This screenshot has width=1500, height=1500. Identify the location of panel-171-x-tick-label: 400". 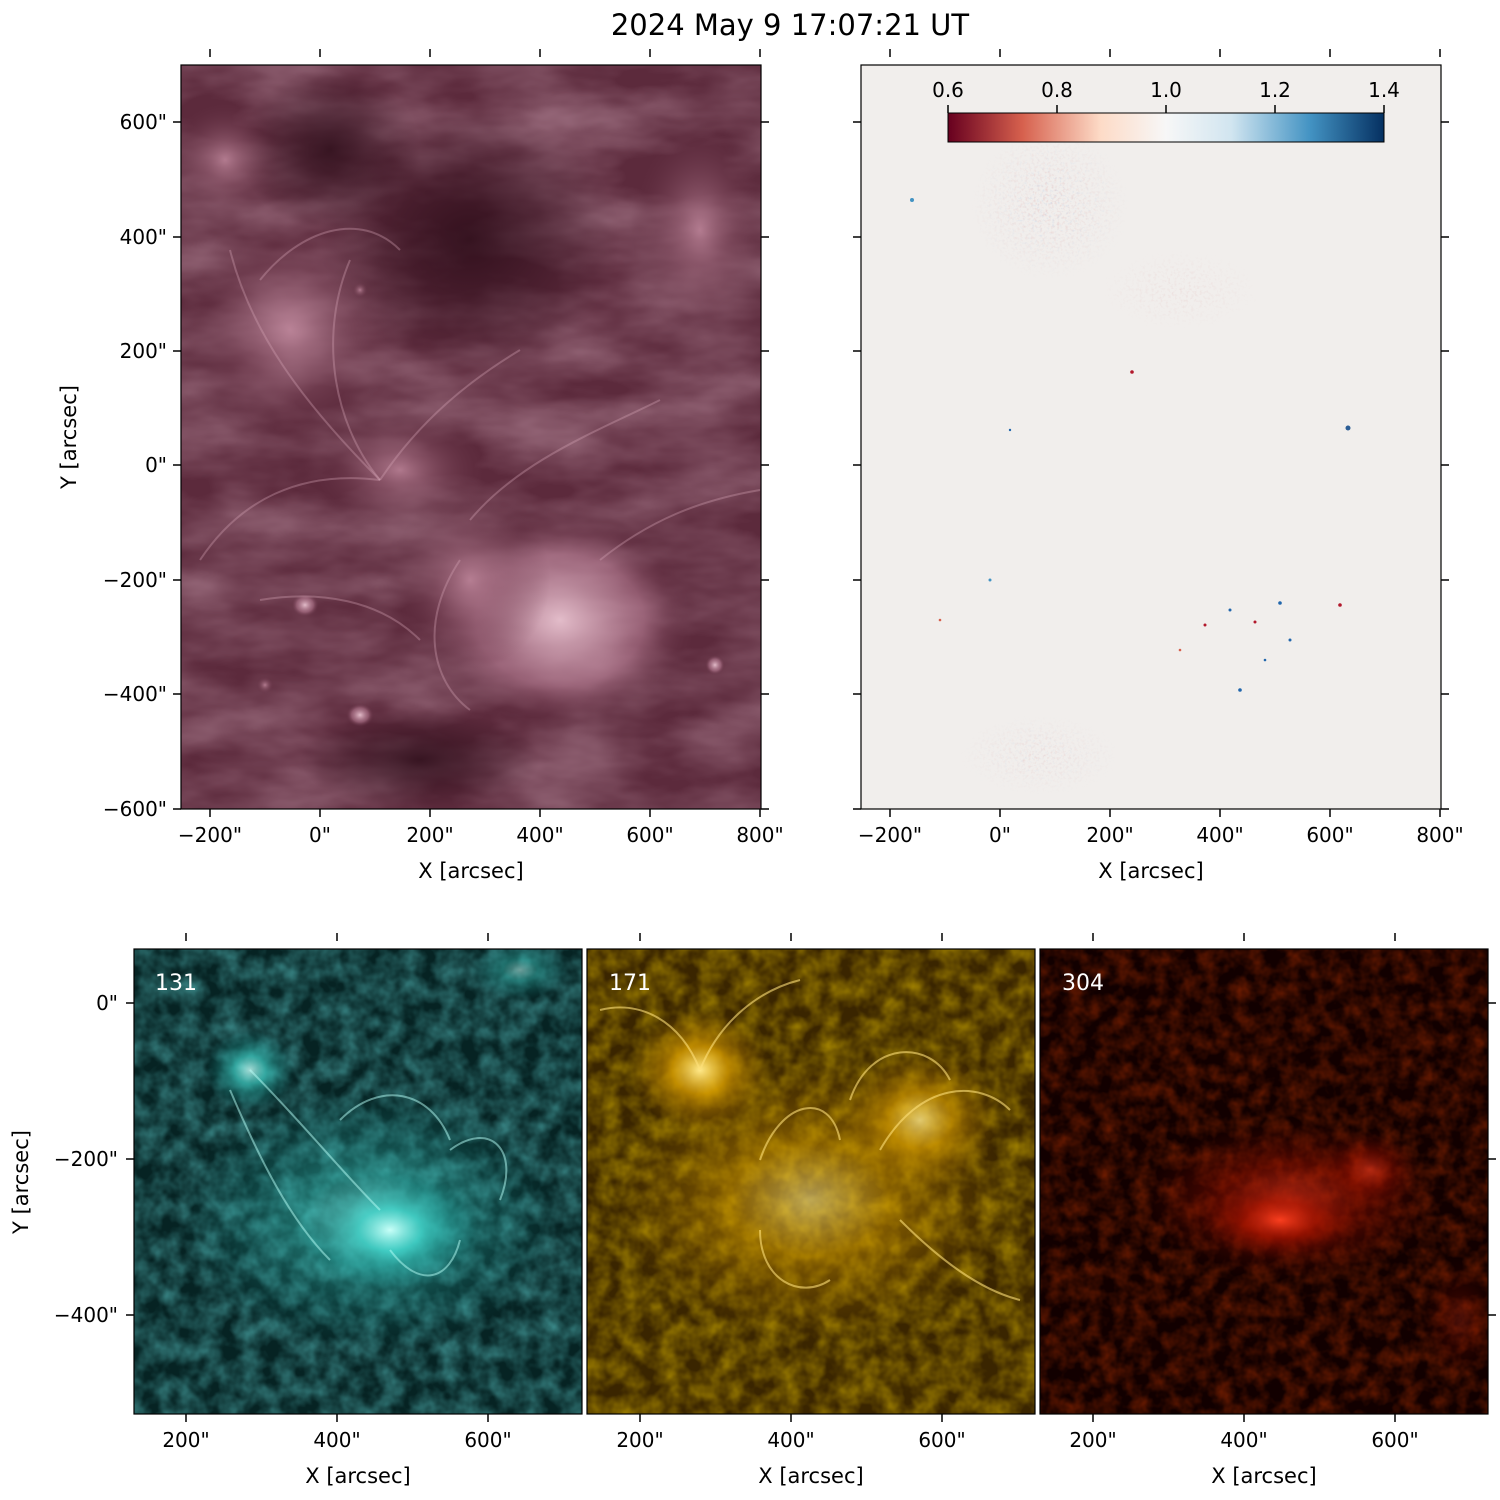
(790, 1440).